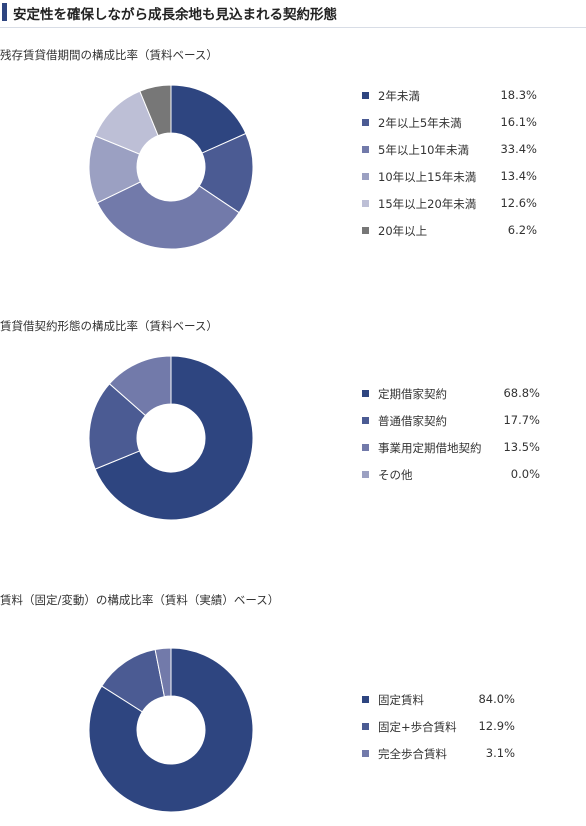 The height and width of the screenshot is (826, 586). Describe the element at coordinates (427, 177) in the screenshot. I see `legend-label: 10年以上15年未満` at that location.